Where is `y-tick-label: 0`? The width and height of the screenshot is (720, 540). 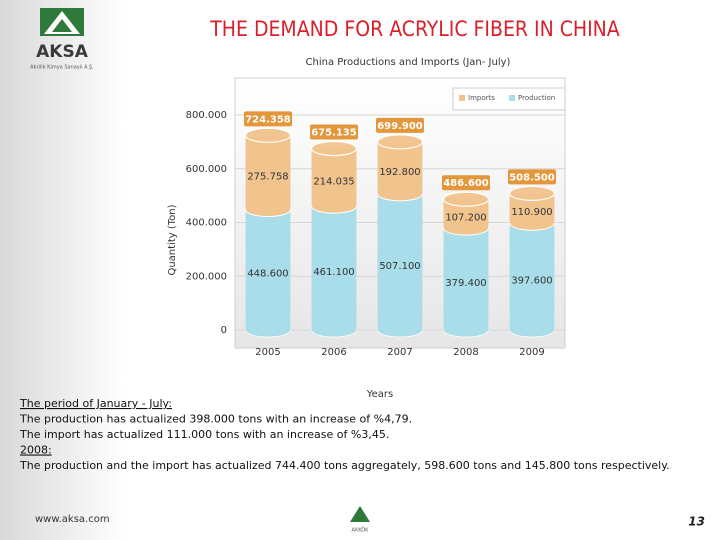 y-tick-label: 0 is located at coordinates (224, 330).